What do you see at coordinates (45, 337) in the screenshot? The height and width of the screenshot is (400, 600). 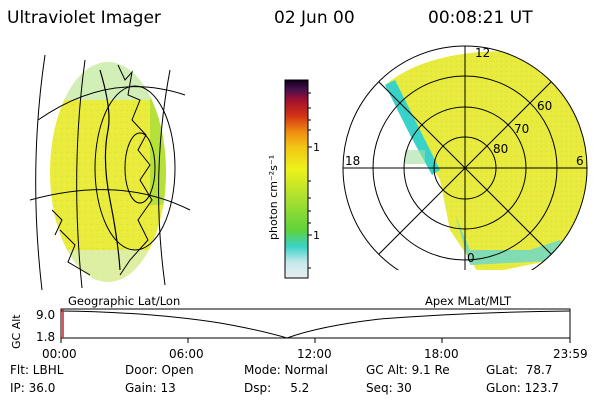 I see `y-tick-1-8: 1.8` at bounding box center [45, 337].